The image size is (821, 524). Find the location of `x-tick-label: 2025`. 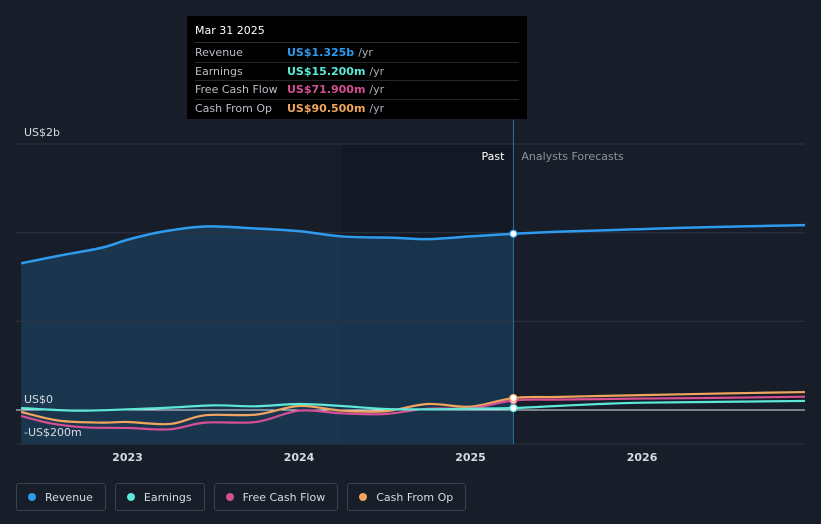

x-tick-label: 2025 is located at coordinates (470, 457).